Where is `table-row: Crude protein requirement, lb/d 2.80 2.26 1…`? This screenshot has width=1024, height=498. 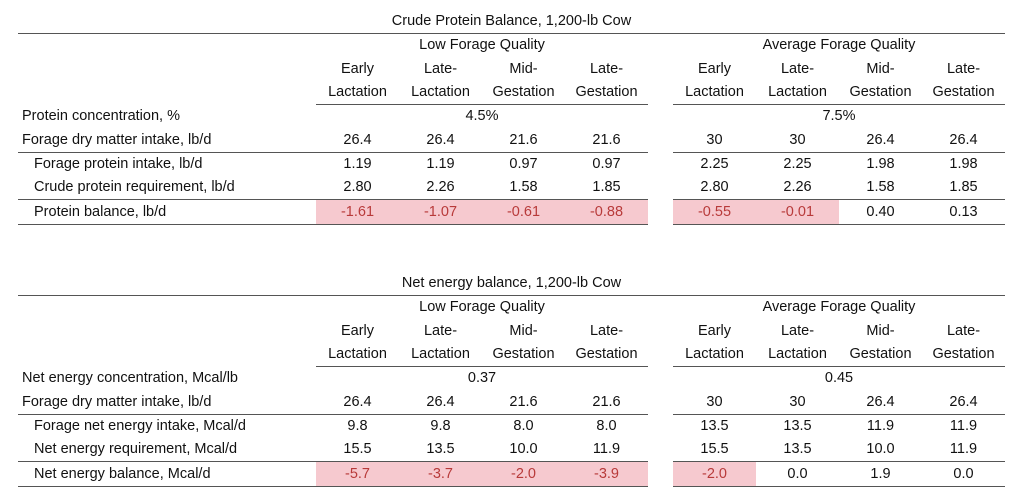 table-row: Crude protein requirement, lb/d 2.80 2.26 1… is located at coordinates (511, 188).